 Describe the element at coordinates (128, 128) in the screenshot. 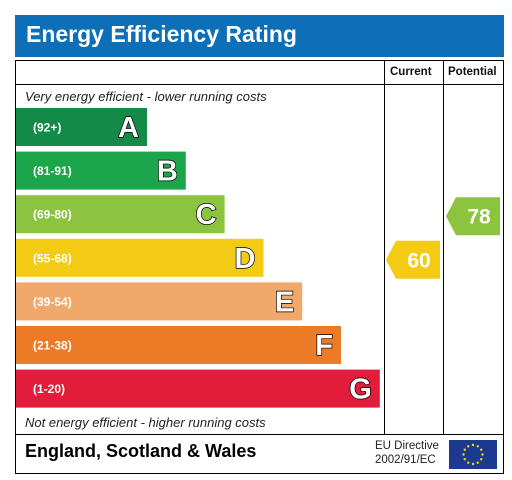

I see `band-letter-a: A` at that location.